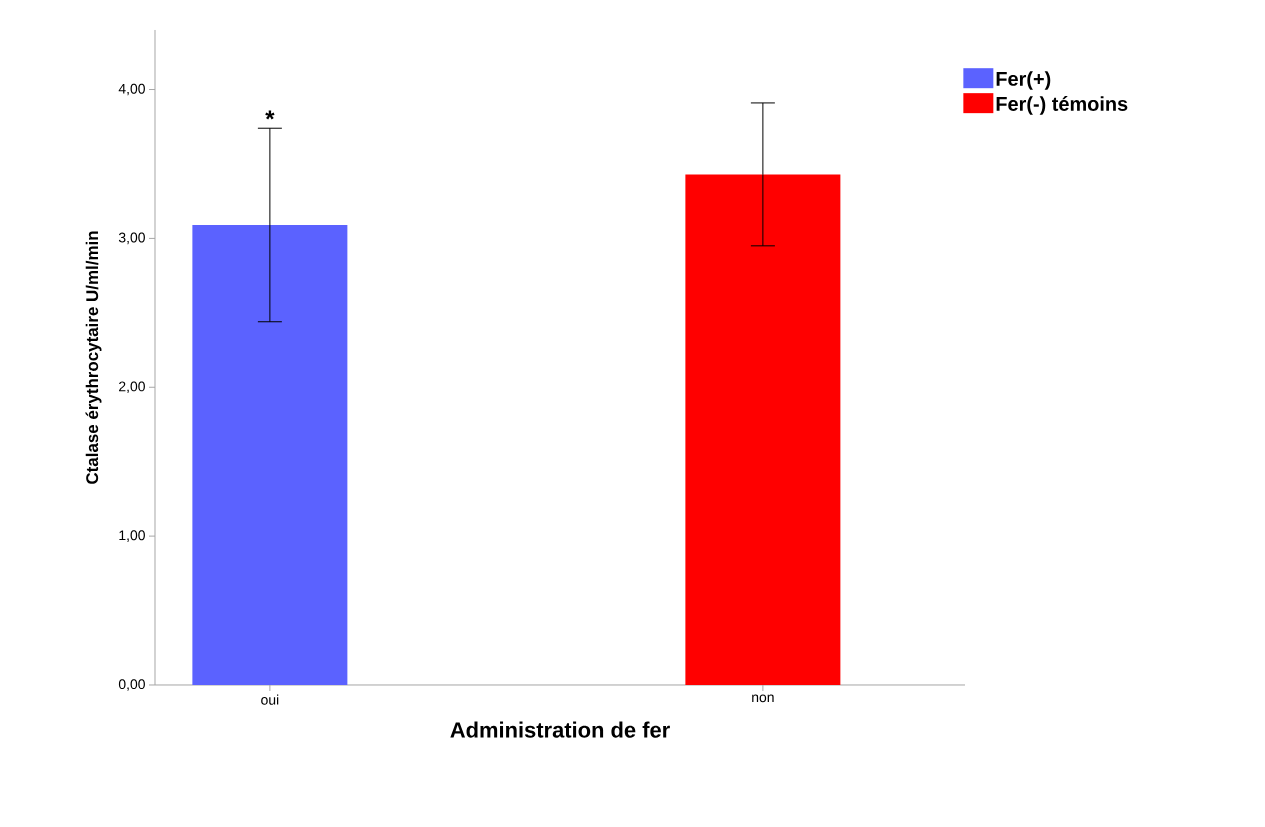 Image resolution: width=1265 pixels, height=827 pixels. I want to click on annotation: *, so click(270, 115).